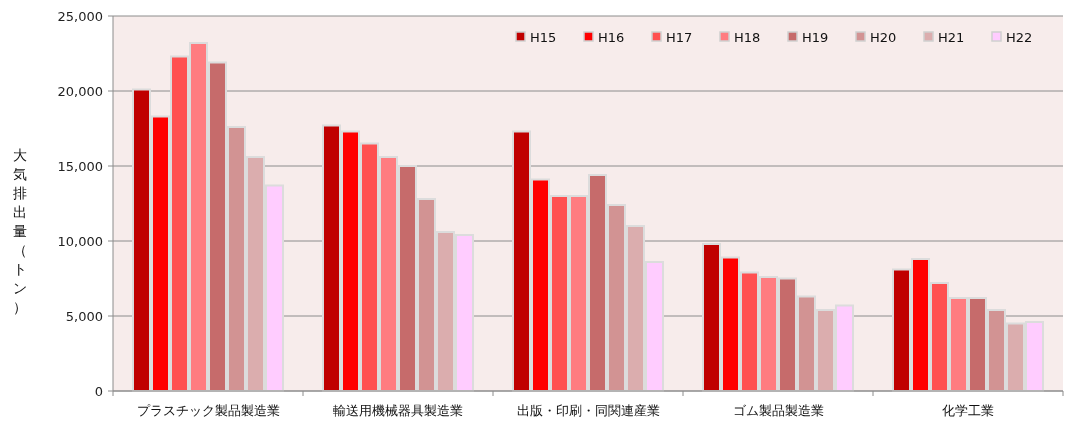 This screenshot has width=1065, height=429. I want to click on legend-label: H19, so click(815, 37).